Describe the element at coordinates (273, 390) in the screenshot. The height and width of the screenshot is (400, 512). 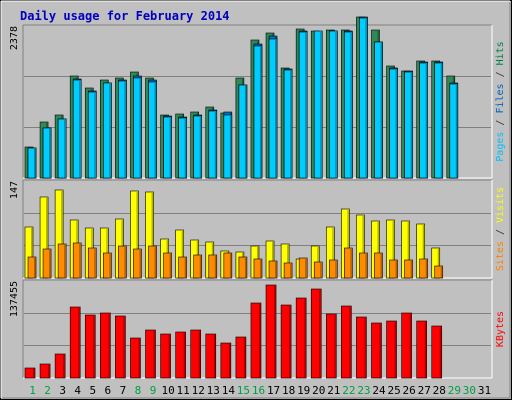
I see `x-tick-label: 17` at that location.